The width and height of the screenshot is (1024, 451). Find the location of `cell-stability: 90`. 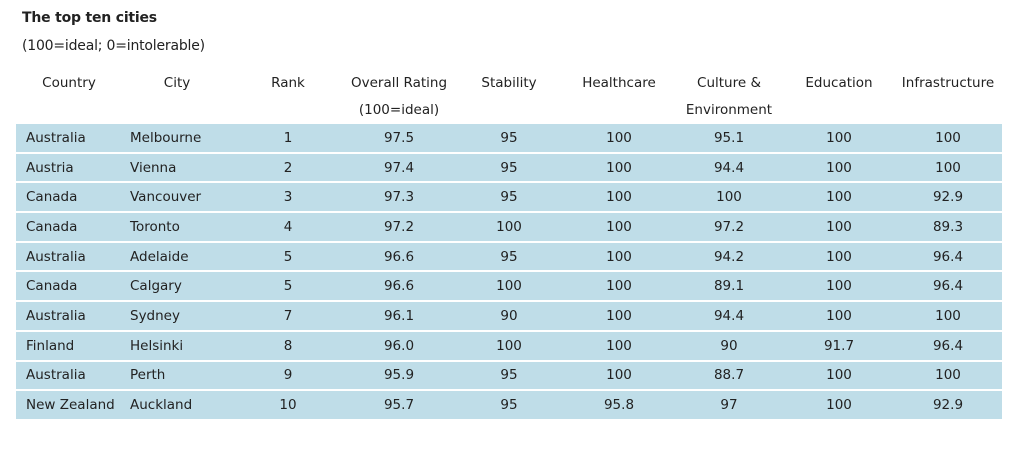

cell-stability: 90 is located at coordinates (509, 317).